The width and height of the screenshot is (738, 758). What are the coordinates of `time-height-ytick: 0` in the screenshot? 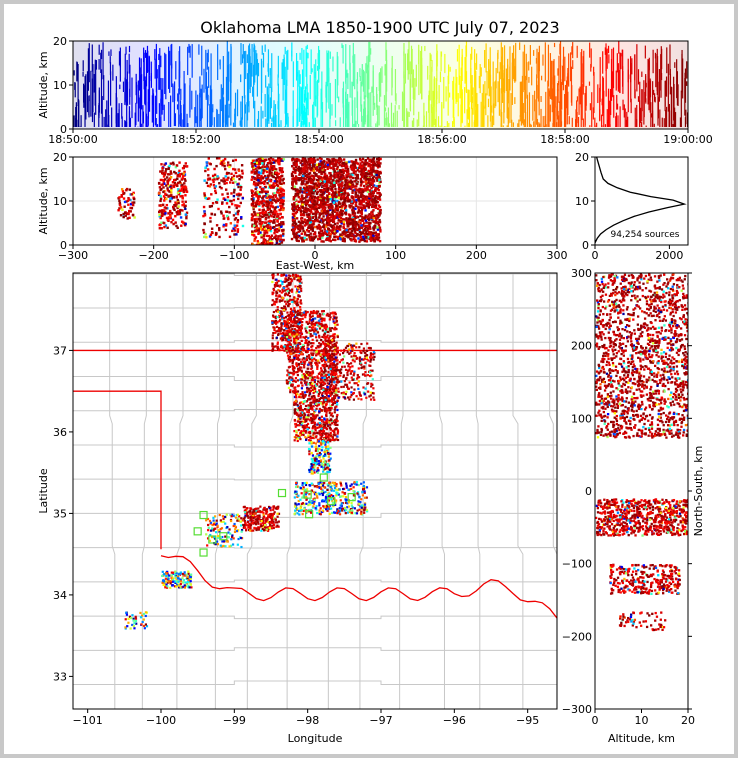 It's located at (63, 129).